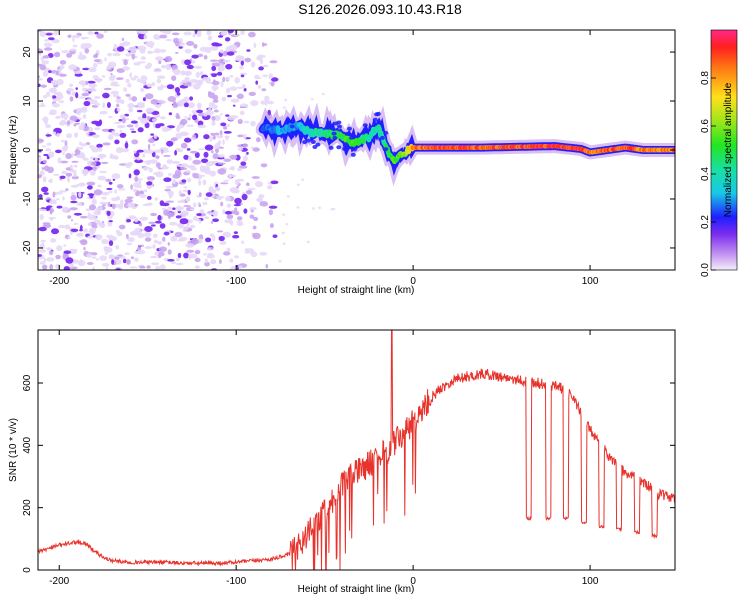  Describe the element at coordinates (59, 581) in the screenshot. I see `x-tick-label: -200` at that location.